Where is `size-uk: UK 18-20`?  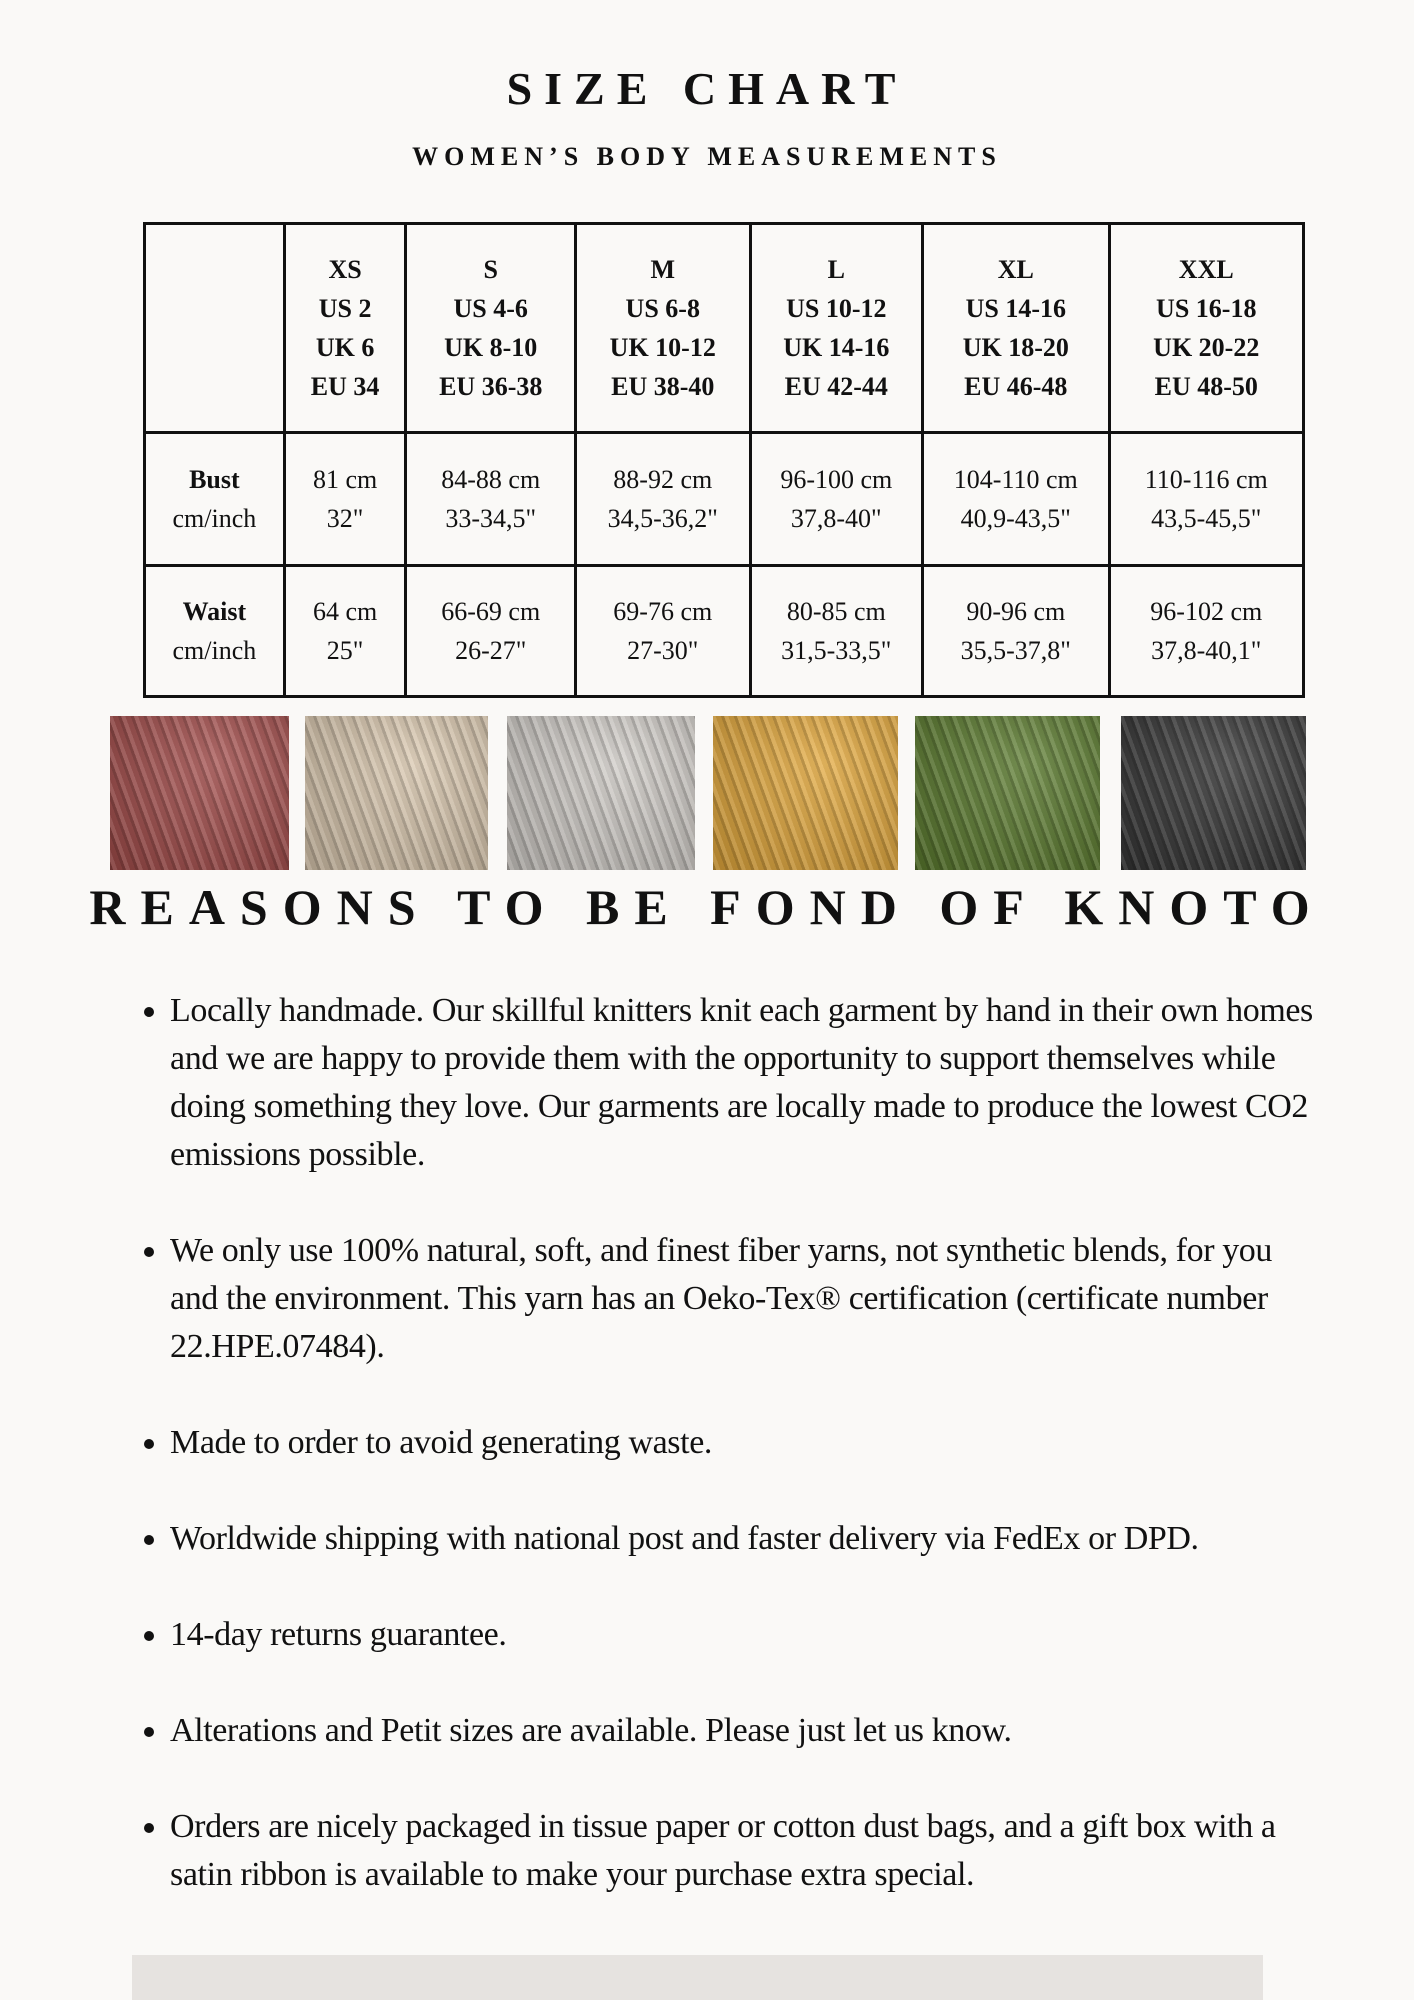
size-uk: UK 18-20 is located at coordinates (1015, 347).